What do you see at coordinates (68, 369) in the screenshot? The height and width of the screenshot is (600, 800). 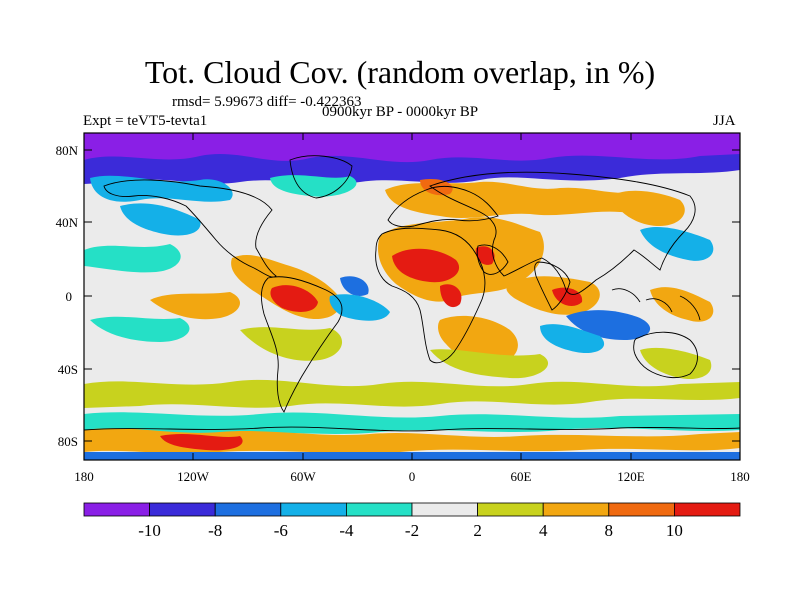 I see `lat-label-40s: 40S` at bounding box center [68, 369].